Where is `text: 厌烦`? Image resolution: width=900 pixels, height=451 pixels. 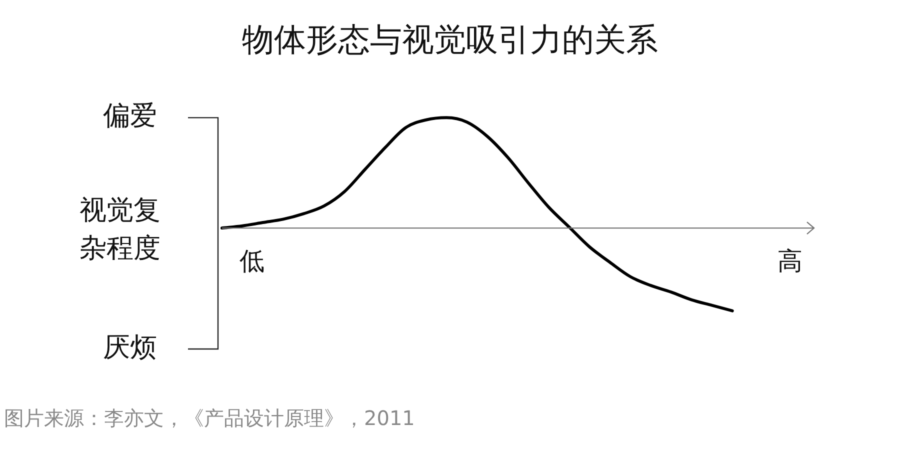 text: 厌烦 is located at coordinates (130, 348).